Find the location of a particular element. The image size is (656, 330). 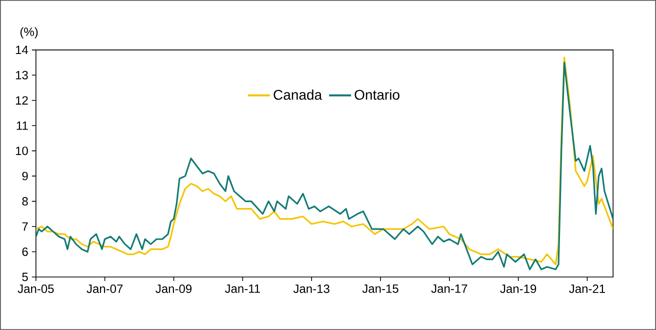

y-tick-label: 6 is located at coordinates (25, 252).